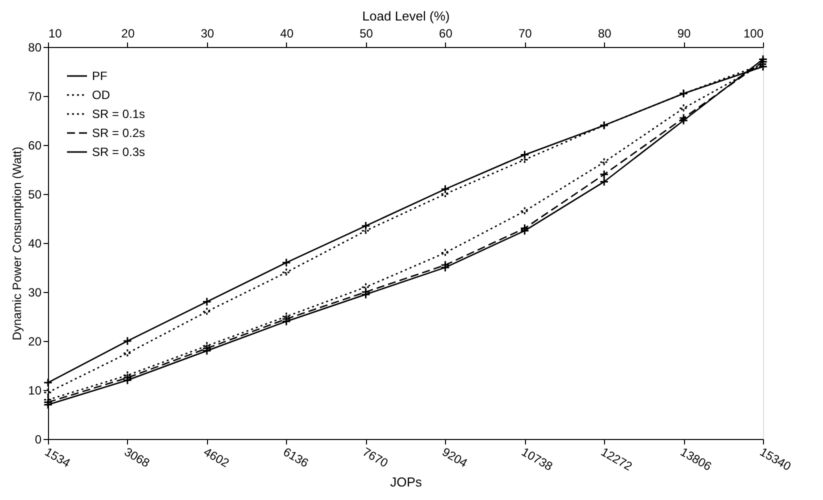 The image size is (823, 500). Describe the element at coordinates (35, 391) in the screenshot. I see `y-tick-label: 10` at that location.